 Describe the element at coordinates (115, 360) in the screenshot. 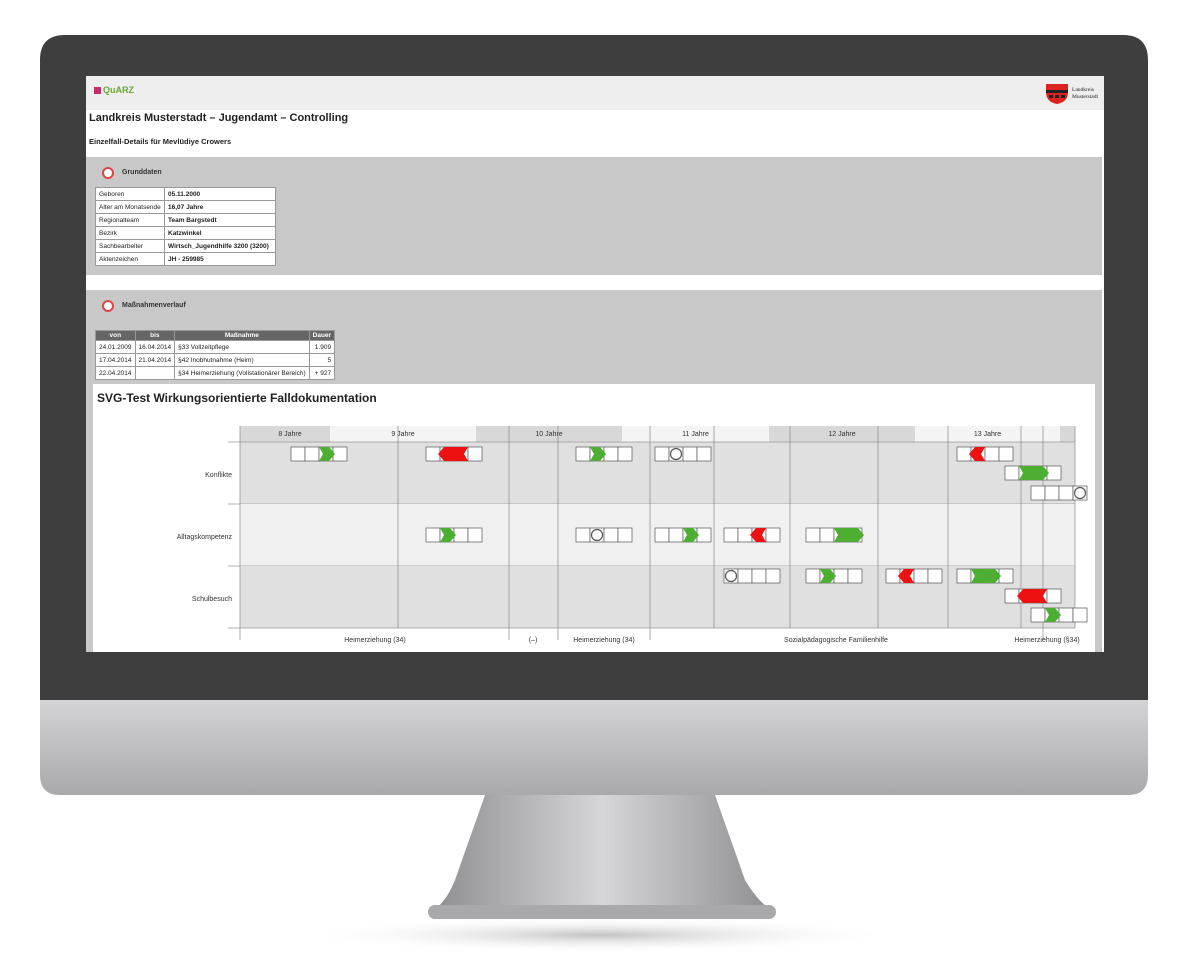

I see `table-cell: 17.04.2014` at that location.